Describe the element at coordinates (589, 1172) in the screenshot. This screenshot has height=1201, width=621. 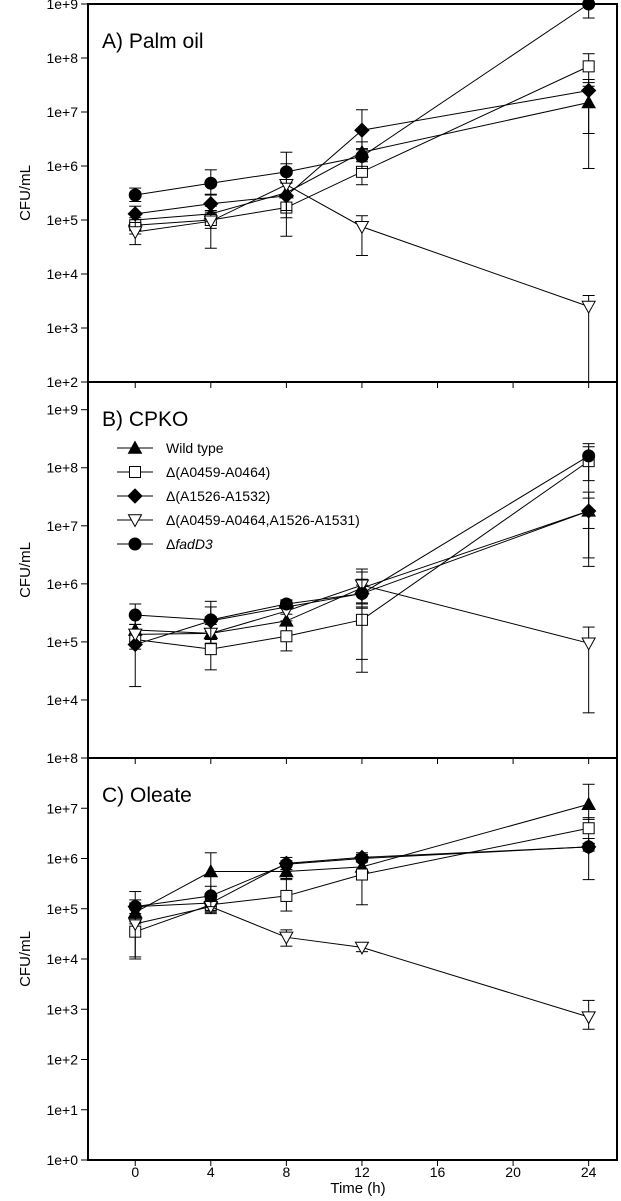
I see `x-tick-label: 24` at that location.